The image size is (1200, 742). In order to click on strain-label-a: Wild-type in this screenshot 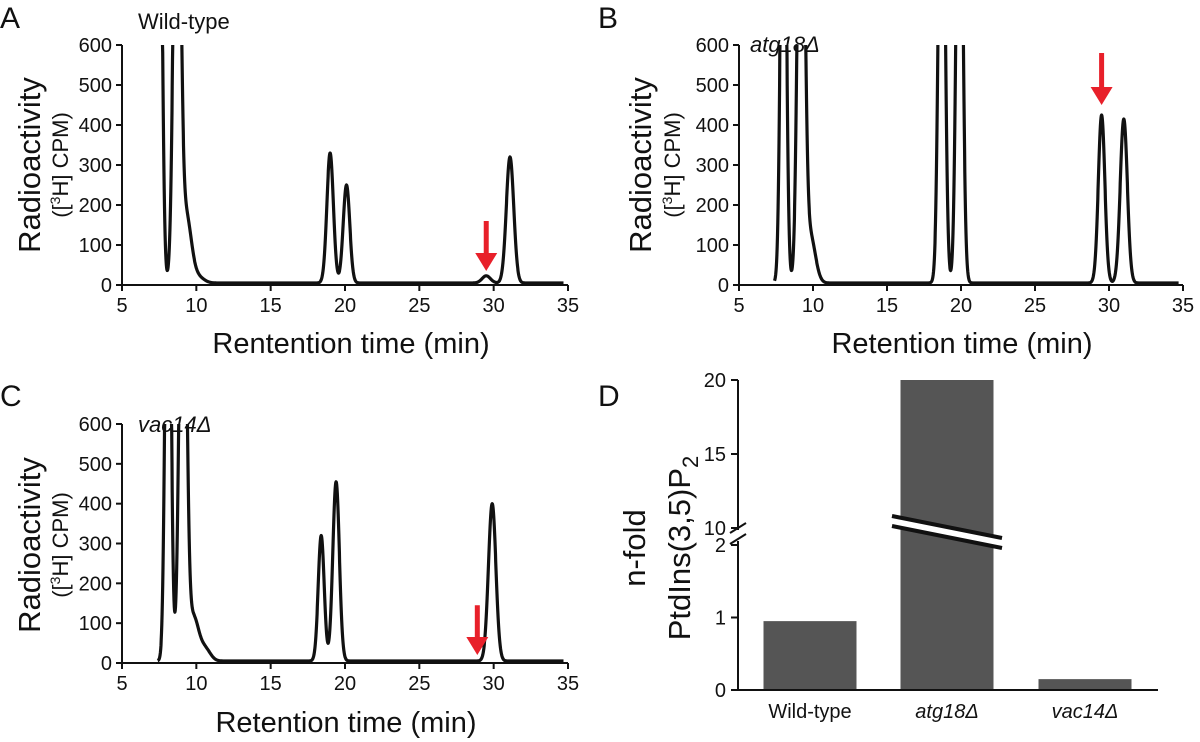, I will do `click(184, 21)`.